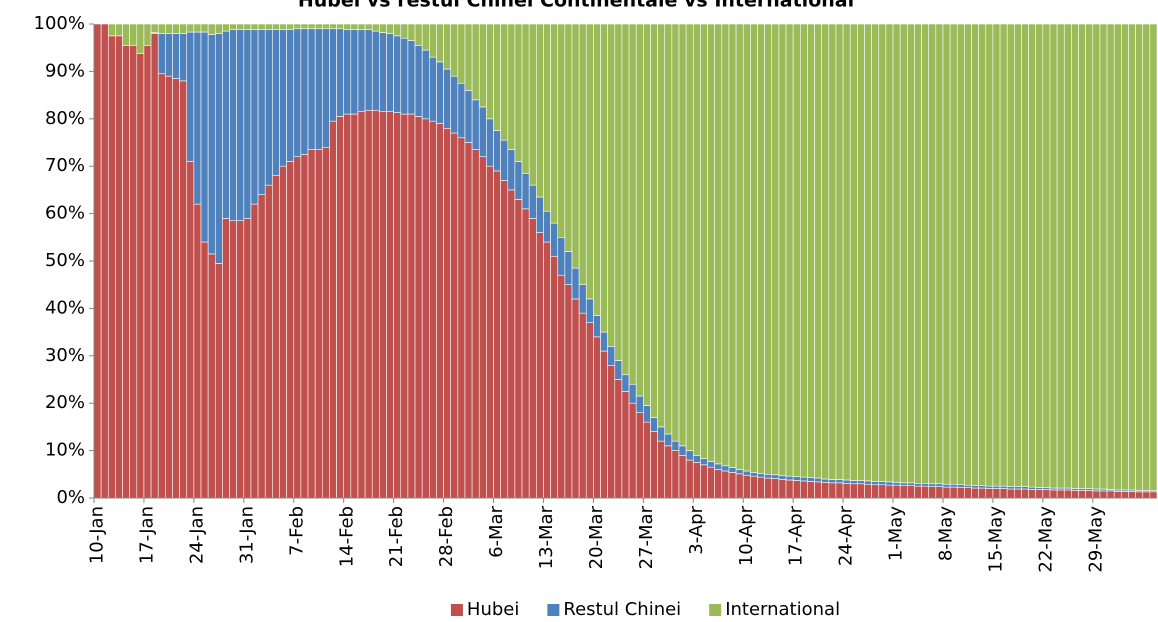 This screenshot has width=1158, height=622. I want to click on legend-label: Hubei, so click(493, 609).